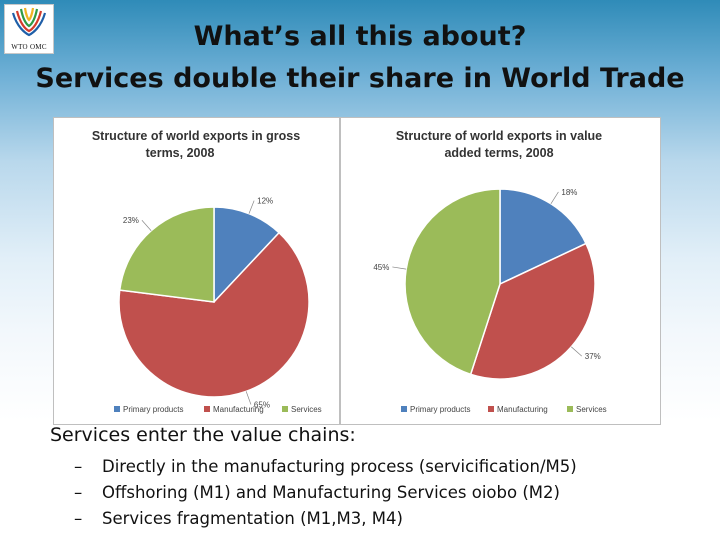  I want to click on chart-title-line-2: terms, 2008, so click(180, 153).